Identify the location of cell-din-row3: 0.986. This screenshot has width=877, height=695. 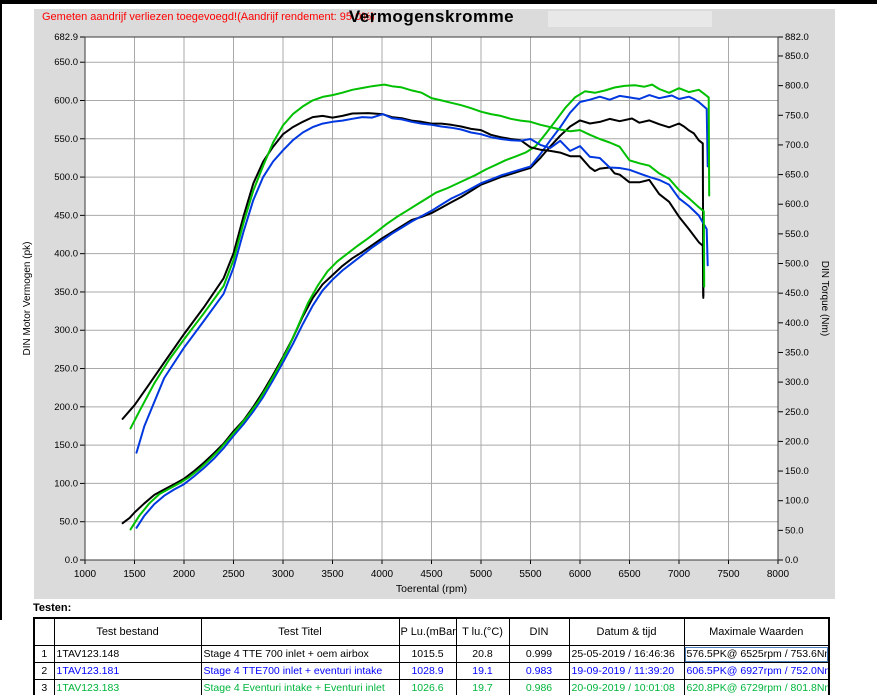
(539, 687).